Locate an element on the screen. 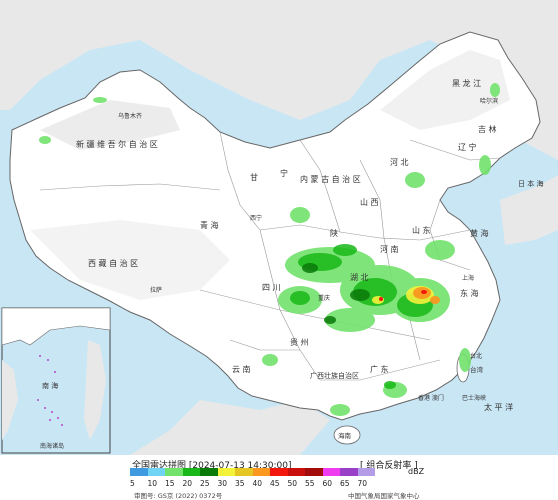  northeast-terrain is located at coordinates (445, 90).